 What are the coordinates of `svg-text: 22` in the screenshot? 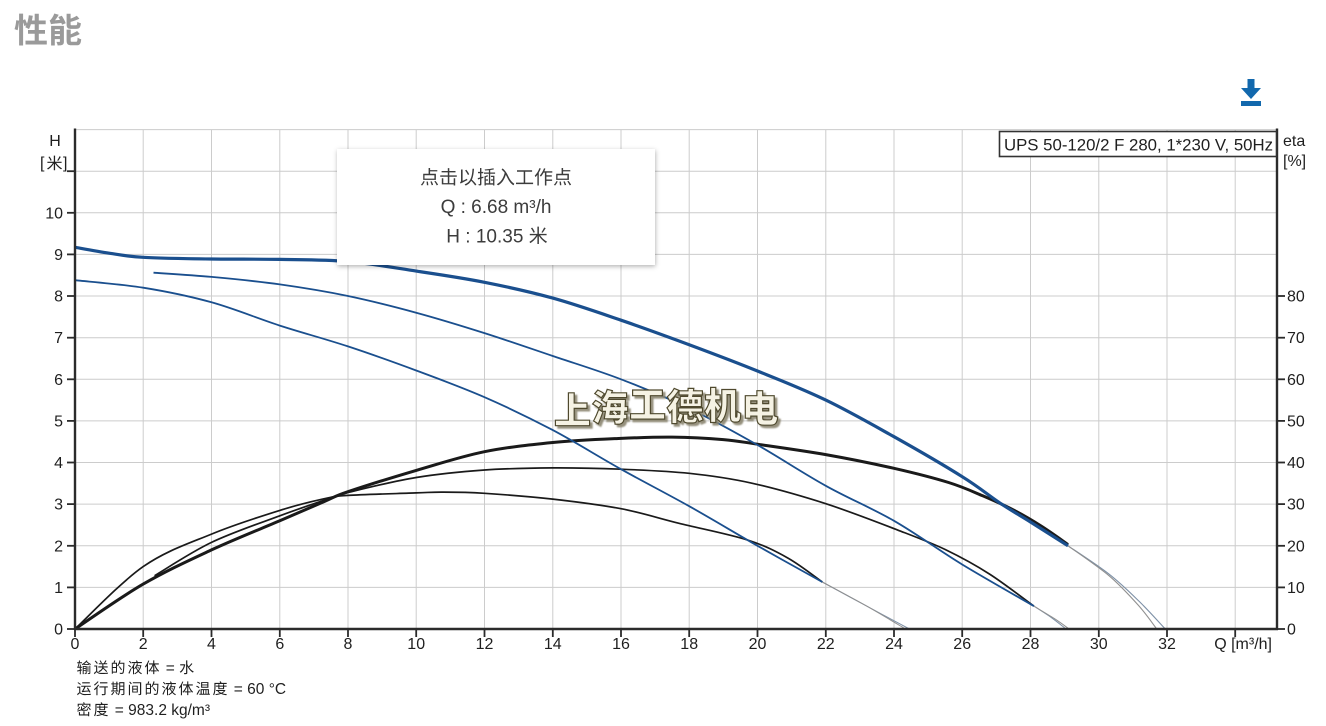 It's located at (826, 644).